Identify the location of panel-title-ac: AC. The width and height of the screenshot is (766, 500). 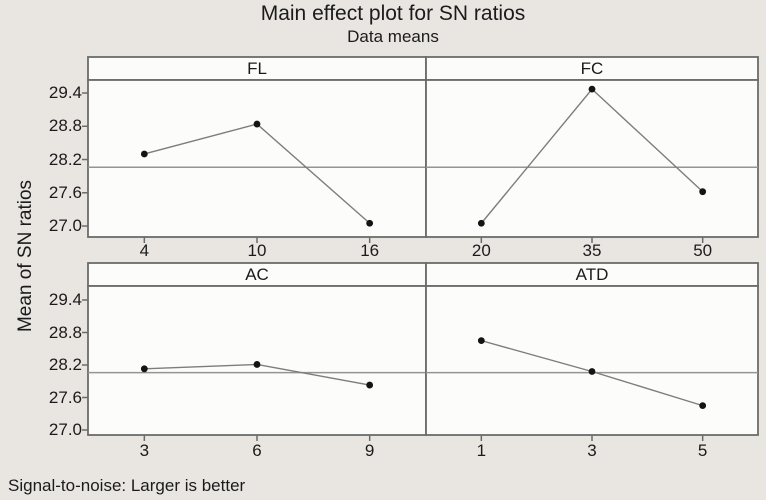
(257, 274).